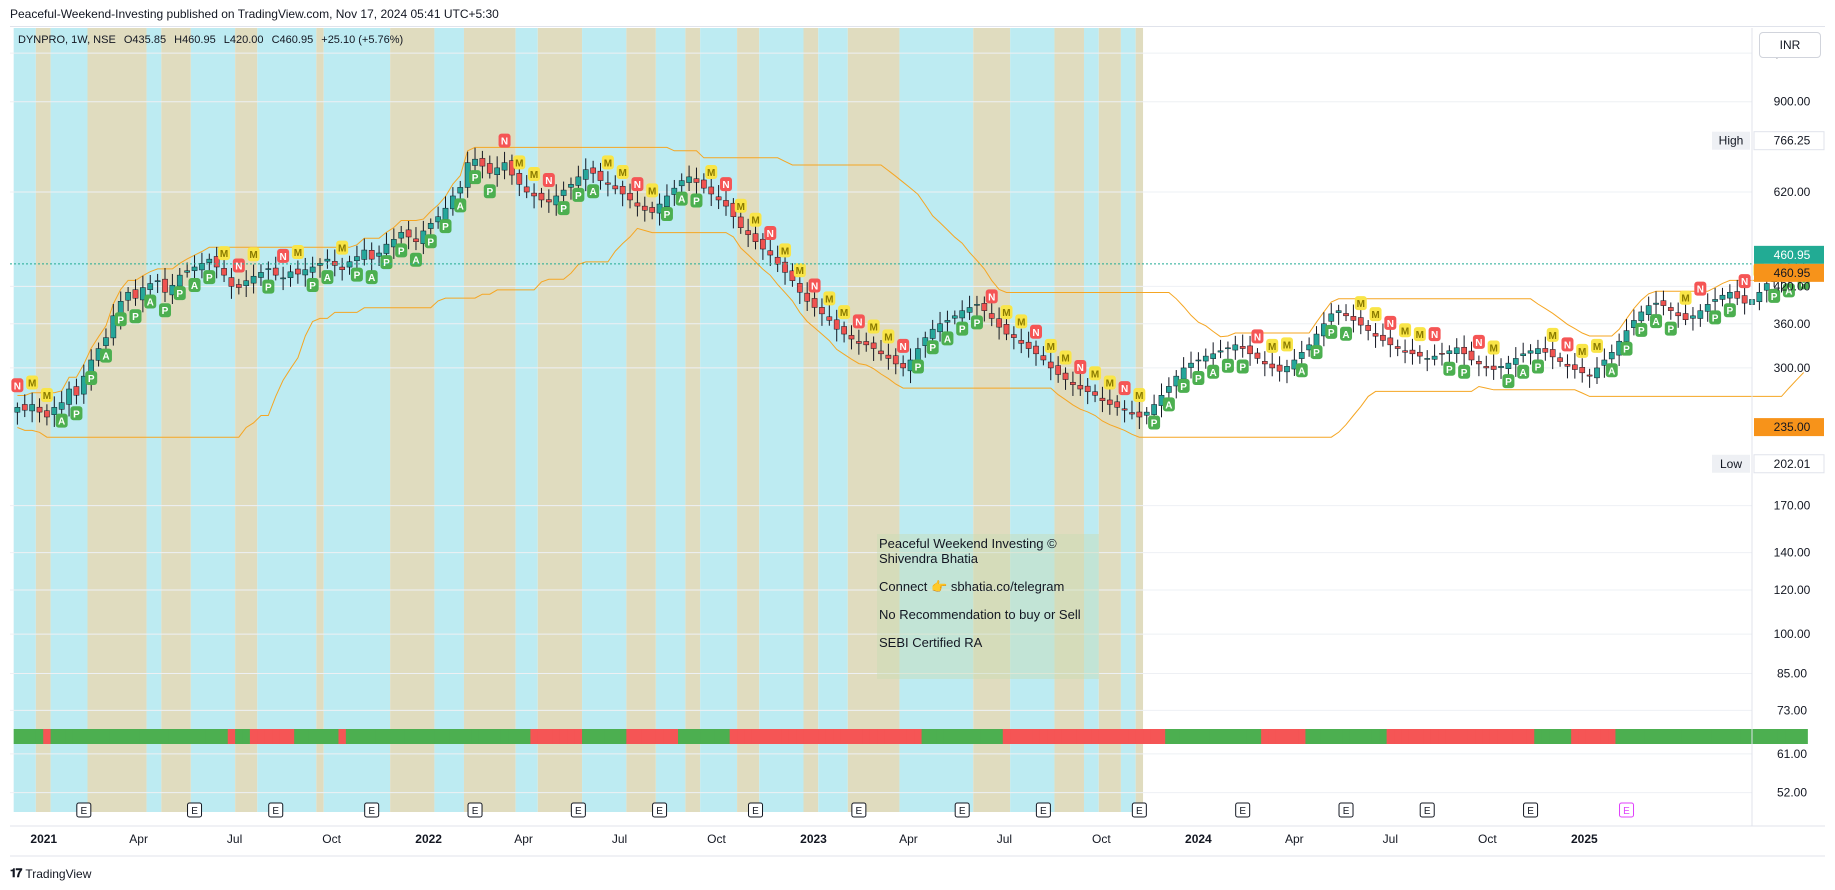 The image size is (1835, 890). What do you see at coordinates (1792, 324) in the screenshot?
I see `price-tick-label: 360.00` at bounding box center [1792, 324].